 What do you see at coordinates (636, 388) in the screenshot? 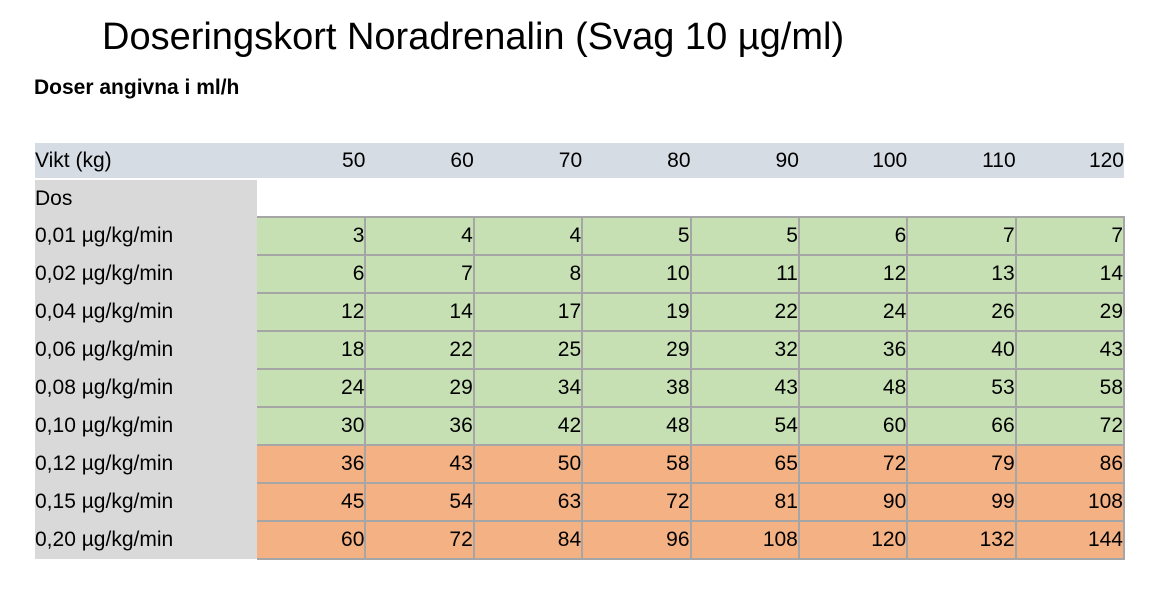
I see `dose-value-cell: 38` at bounding box center [636, 388].